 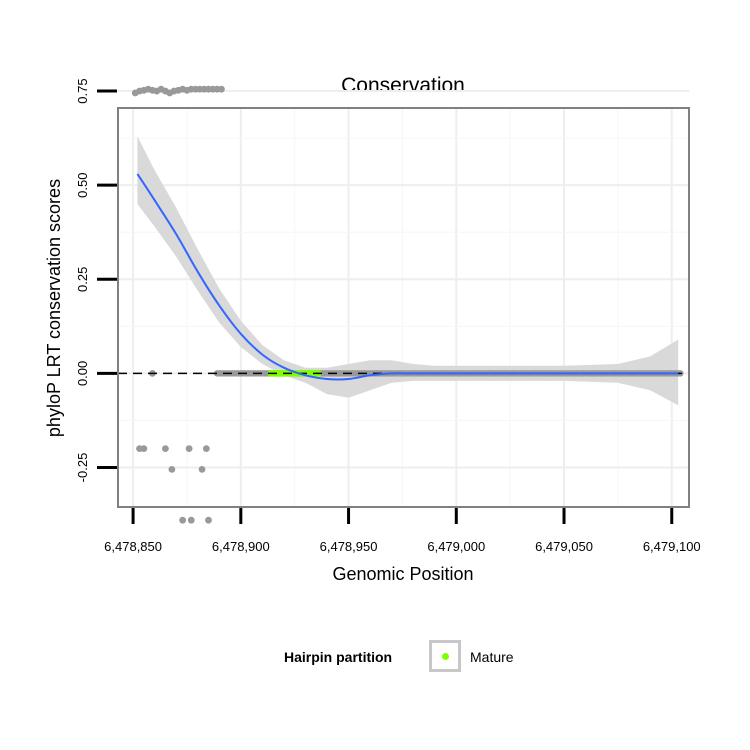 What do you see at coordinates (82, 279) in the screenshot?
I see `y-tick-label: 0.25` at bounding box center [82, 279].